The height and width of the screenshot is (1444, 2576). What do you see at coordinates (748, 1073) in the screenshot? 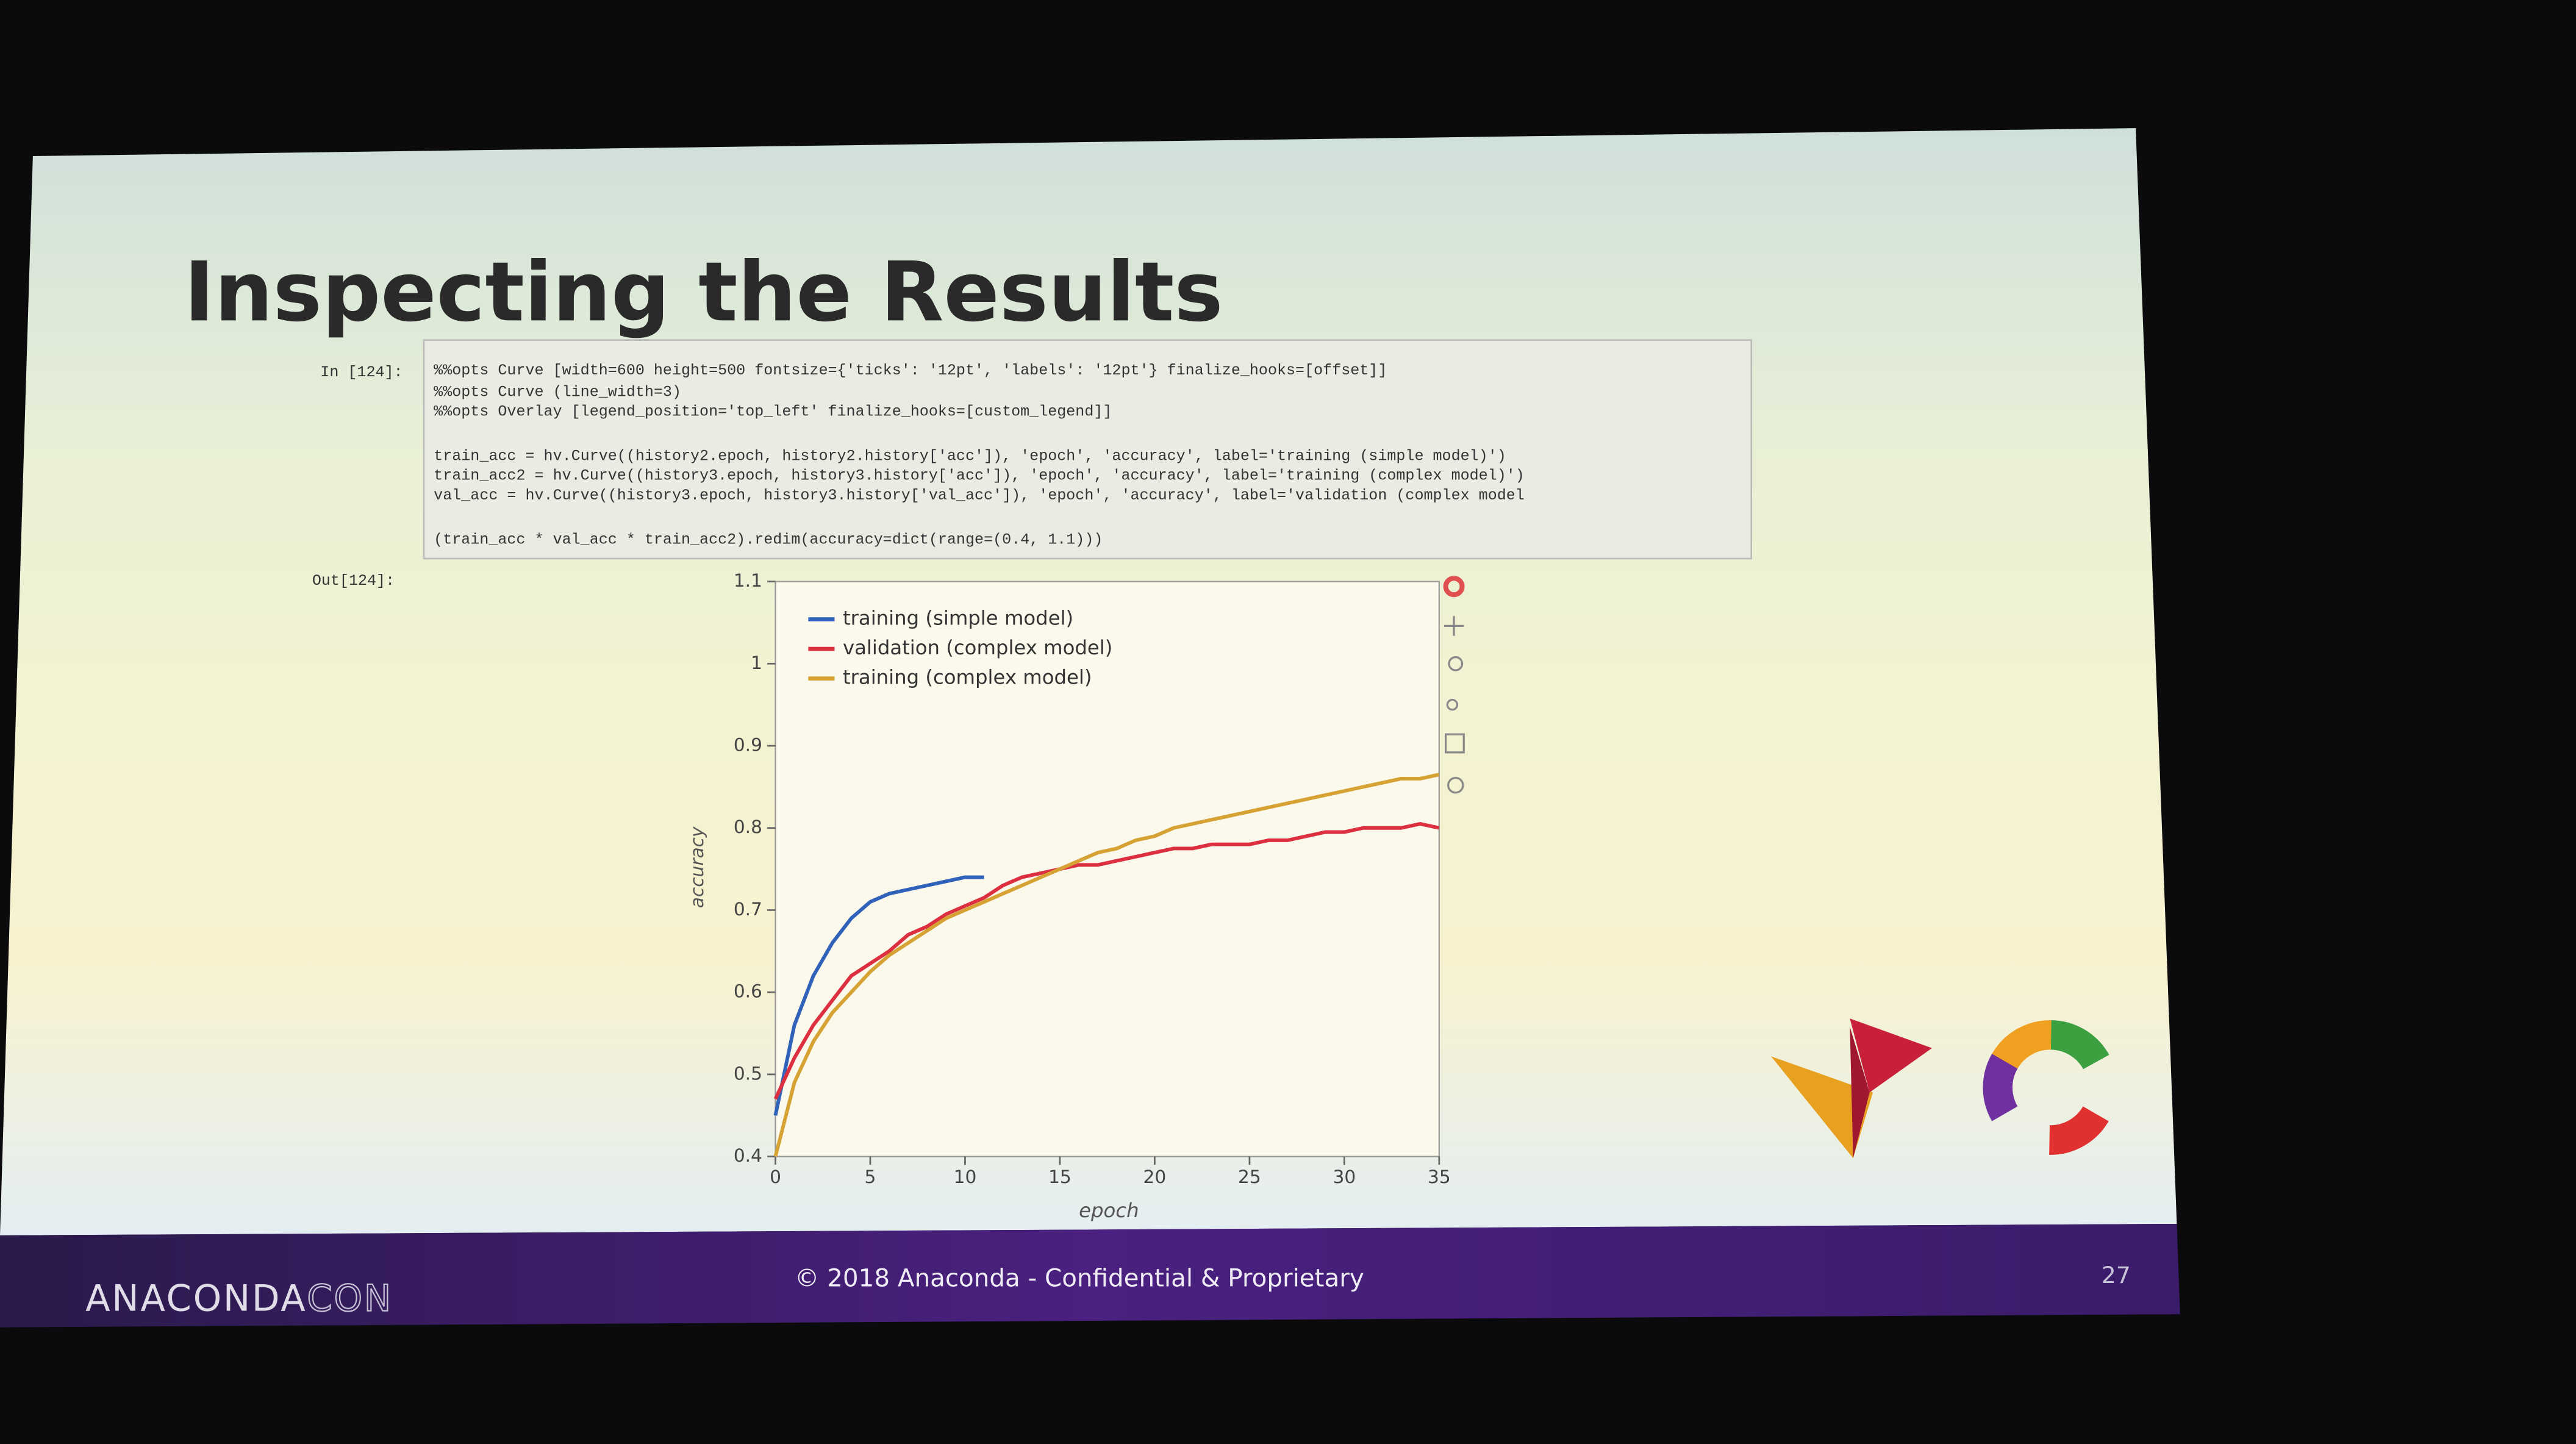
I see `y-tick-label: 0.5` at bounding box center [748, 1073].